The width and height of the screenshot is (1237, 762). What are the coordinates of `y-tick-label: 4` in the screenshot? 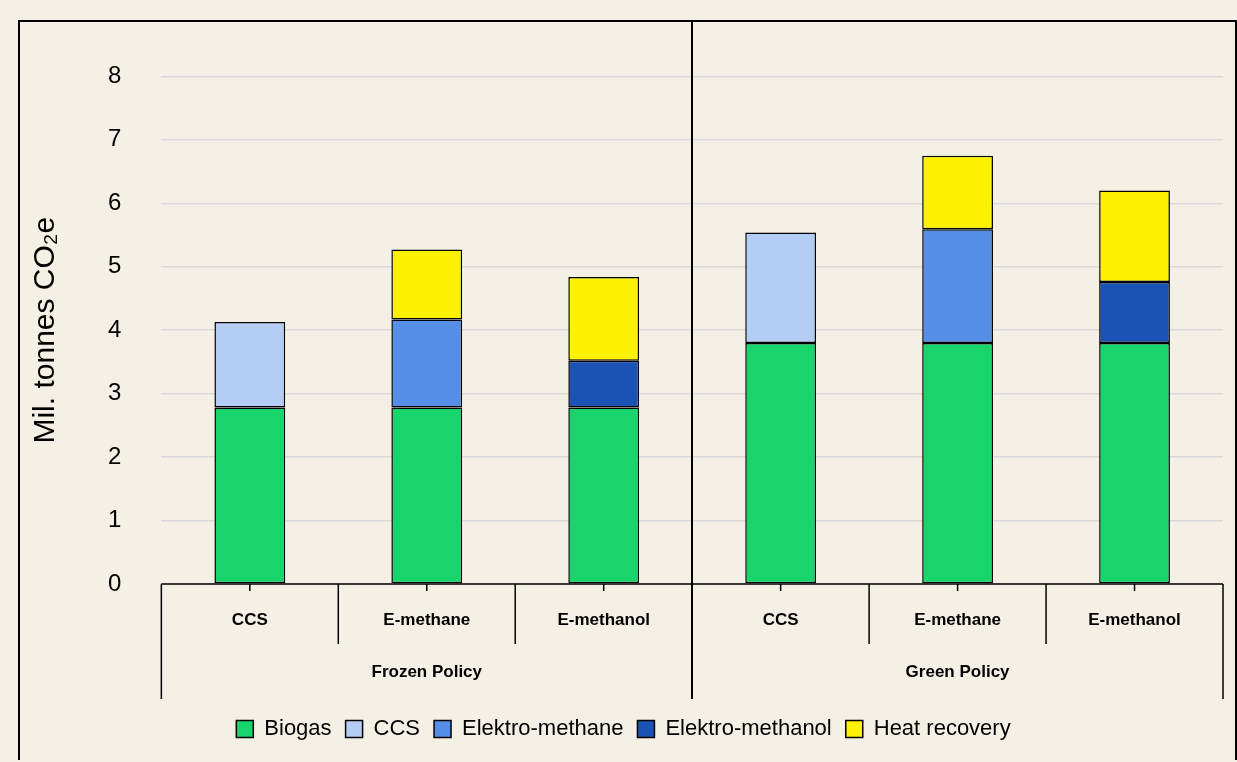 It's located at (114, 328).